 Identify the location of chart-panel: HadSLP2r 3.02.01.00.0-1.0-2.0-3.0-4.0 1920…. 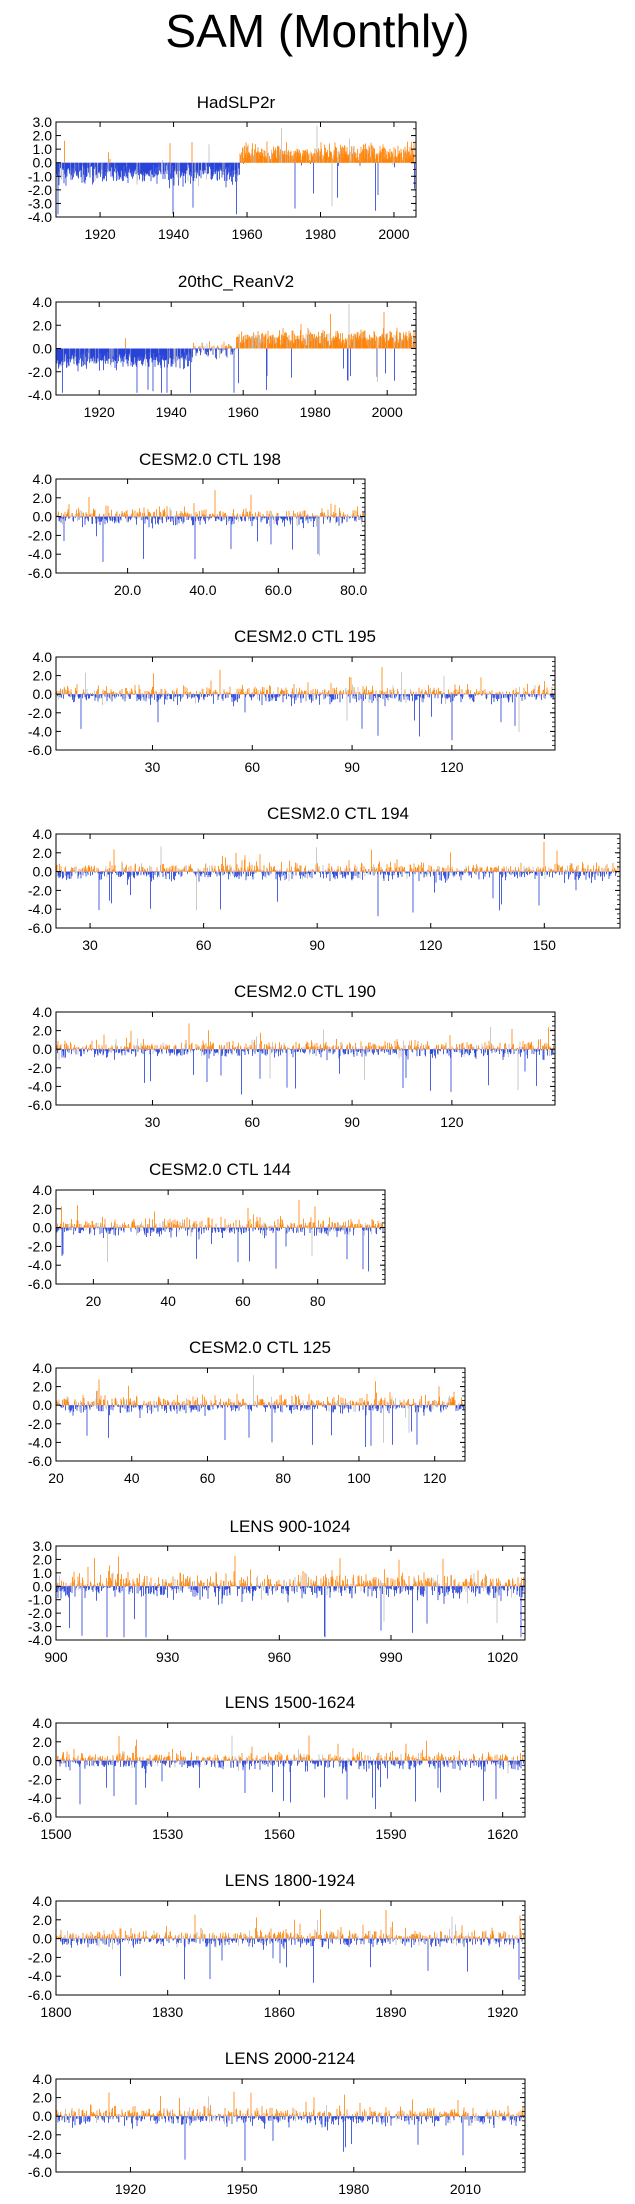
(222, 167).